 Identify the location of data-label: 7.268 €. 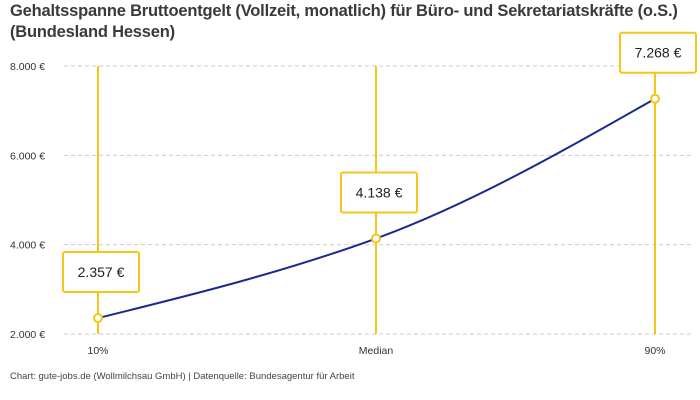
(658, 53).